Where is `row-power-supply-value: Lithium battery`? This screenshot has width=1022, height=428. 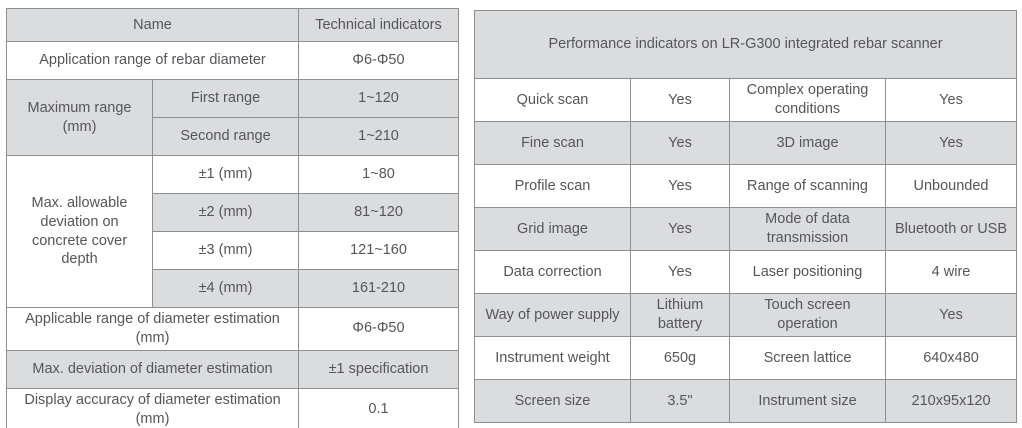
row-power-supply-value: Lithium battery is located at coordinates (680, 315).